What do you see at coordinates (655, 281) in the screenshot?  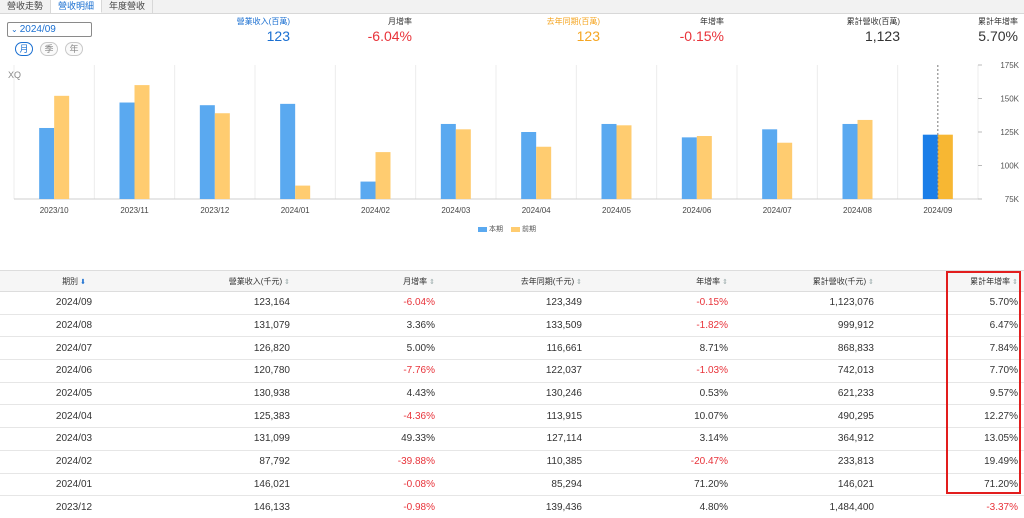 I see `col-header-yoy: 年增率 ⇕` at bounding box center [655, 281].